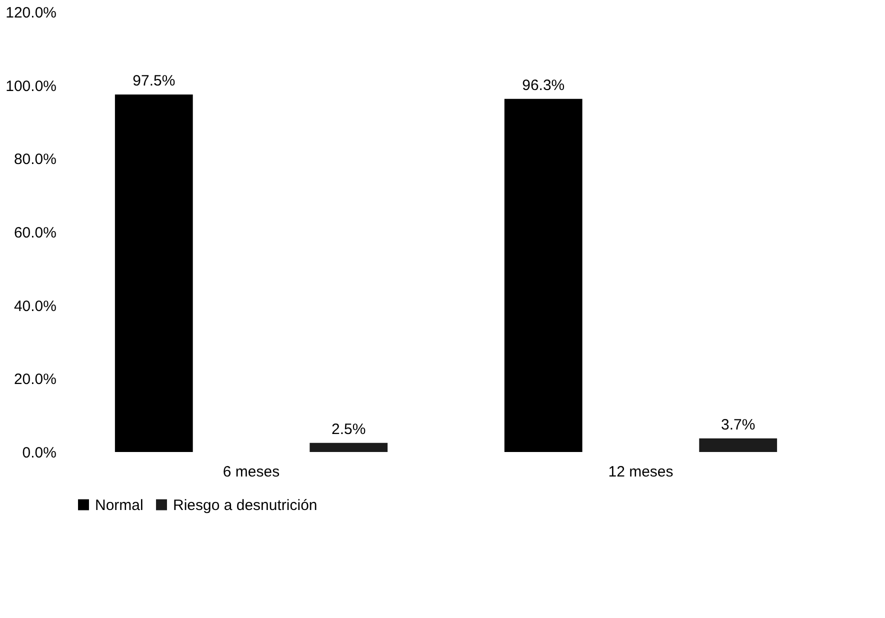 The height and width of the screenshot is (618, 885). Describe the element at coordinates (31, 86) in the screenshot. I see `y-tick-label: 100.0%` at that location.